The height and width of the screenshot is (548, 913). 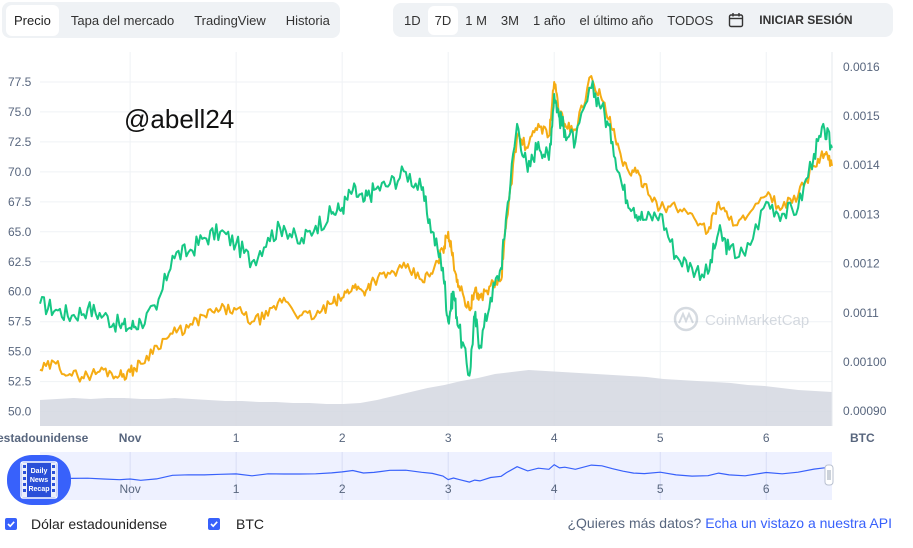 What do you see at coordinates (20, 112) in the screenshot?
I see `y-left-tick-label: 75.0` at bounding box center [20, 112].